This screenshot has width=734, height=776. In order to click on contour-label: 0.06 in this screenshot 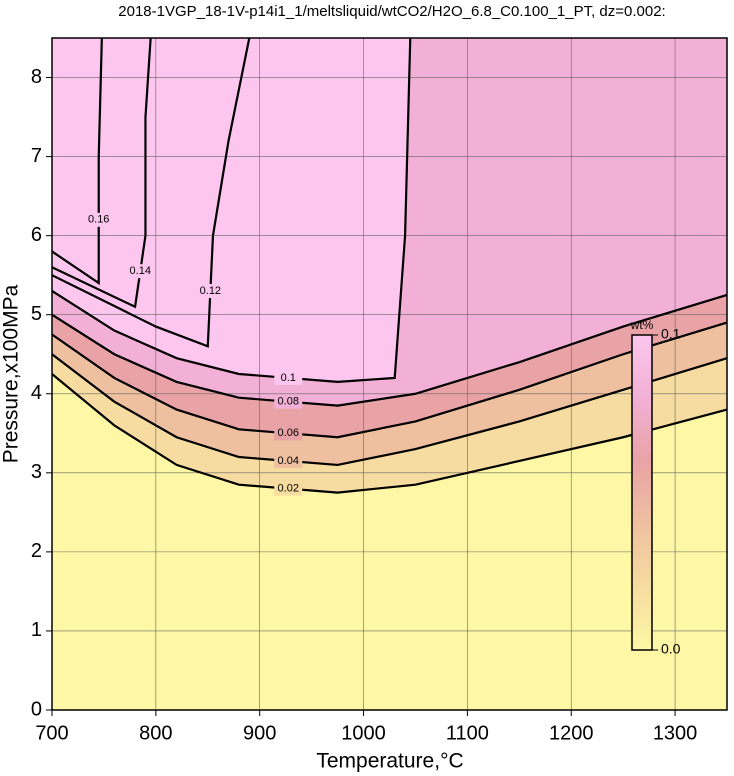, I will do `click(288, 433)`.